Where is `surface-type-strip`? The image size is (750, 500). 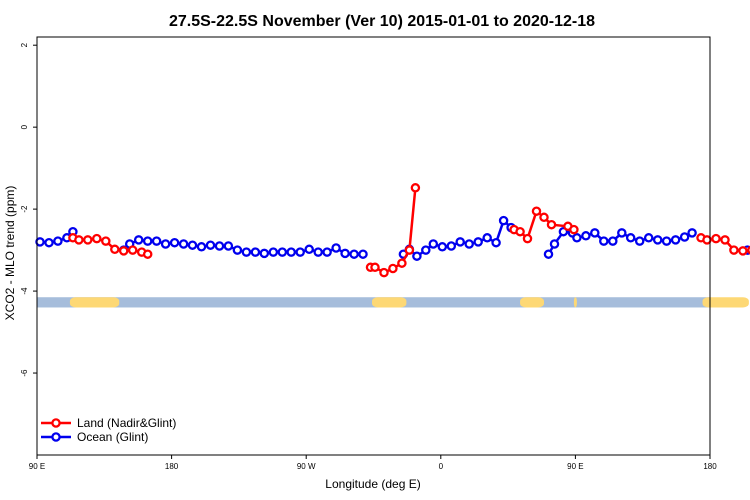
surface-type-strip is located at coordinates (393, 302).